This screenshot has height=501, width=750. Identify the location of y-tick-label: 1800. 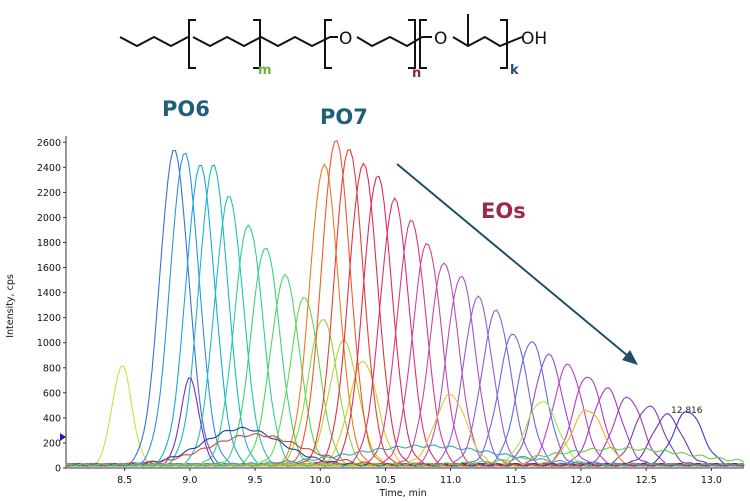
(49, 243).